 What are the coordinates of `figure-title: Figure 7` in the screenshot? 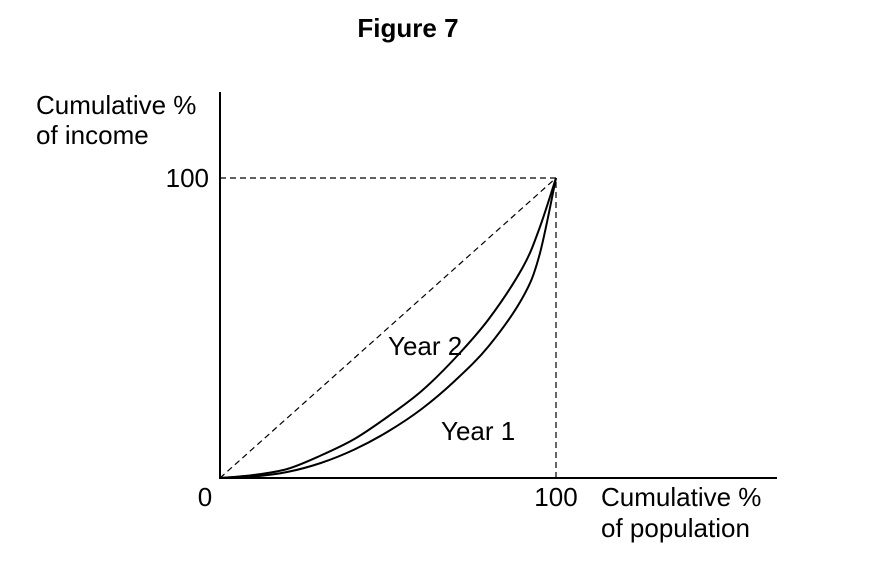 It's located at (407, 28).